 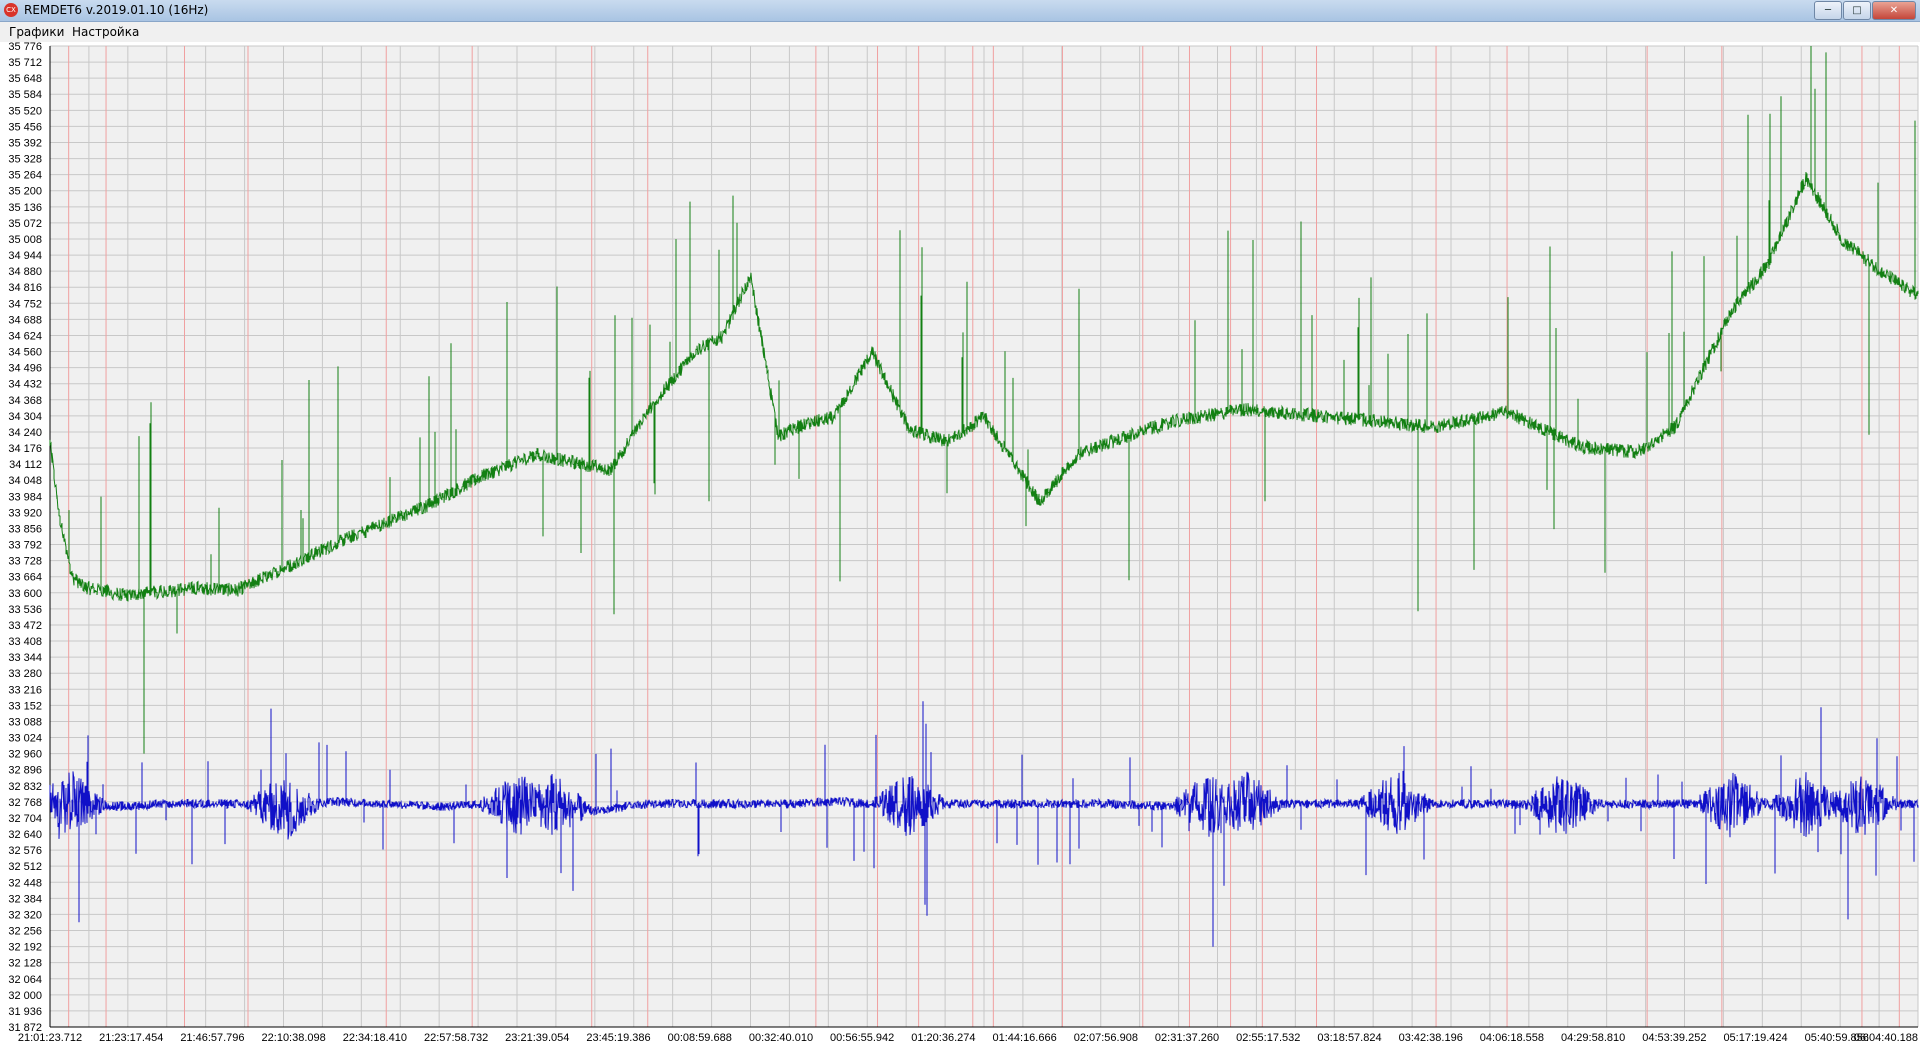 What do you see at coordinates (25, 192) in the screenshot?
I see `y-tick-label: 35 200` at bounding box center [25, 192].